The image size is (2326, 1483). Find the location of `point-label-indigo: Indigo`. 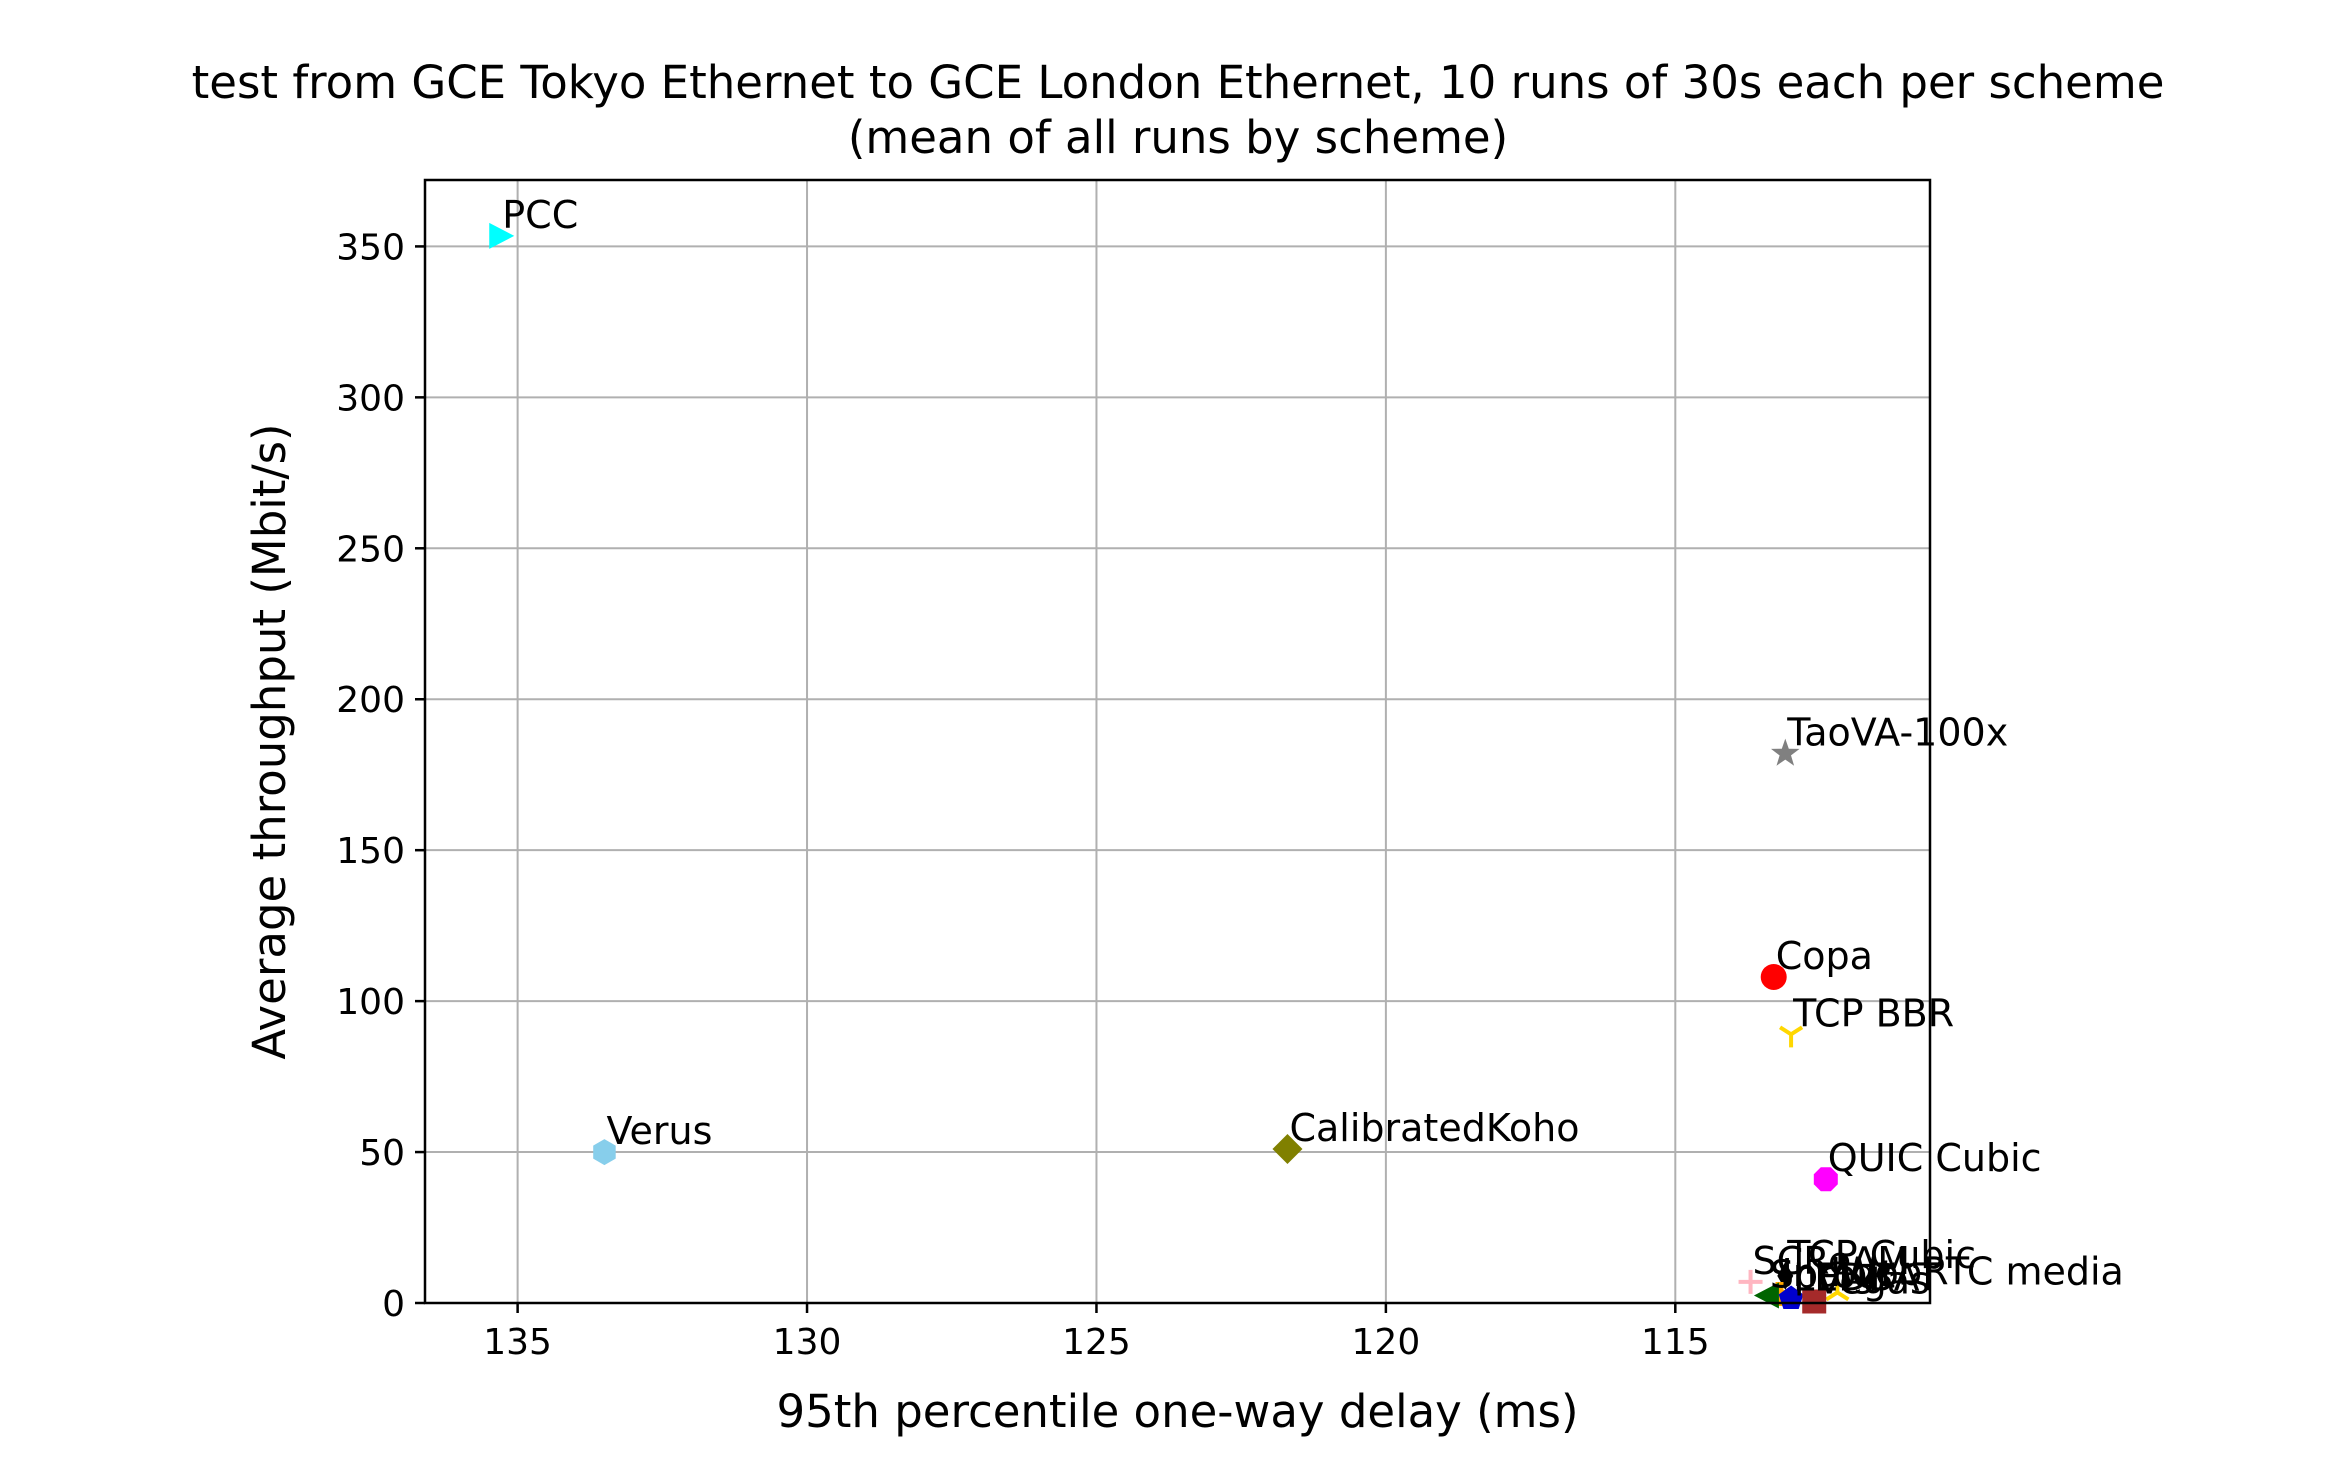

point-label-indigo: Indigo is located at coordinates (1840, 1273).